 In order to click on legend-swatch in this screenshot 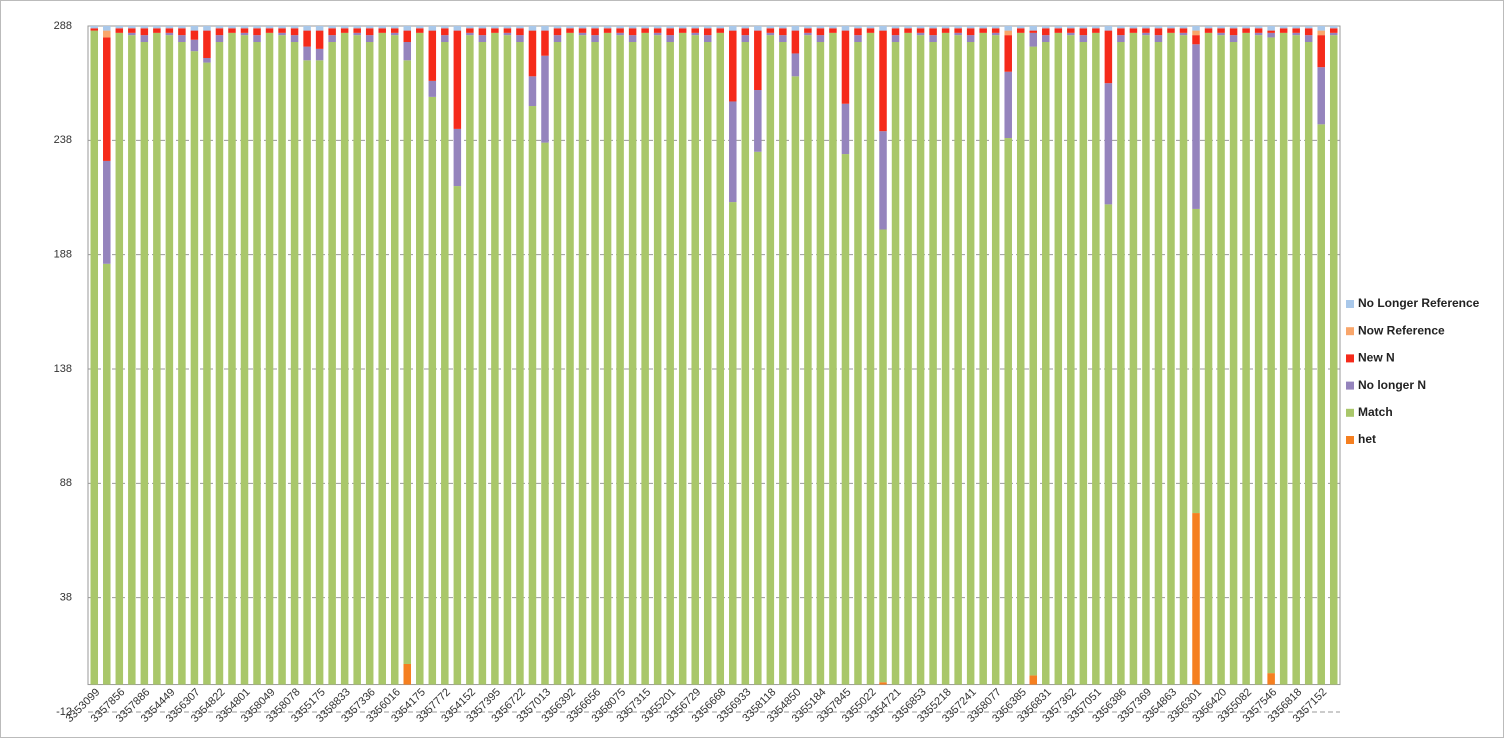, I will do `click(1350, 385)`.